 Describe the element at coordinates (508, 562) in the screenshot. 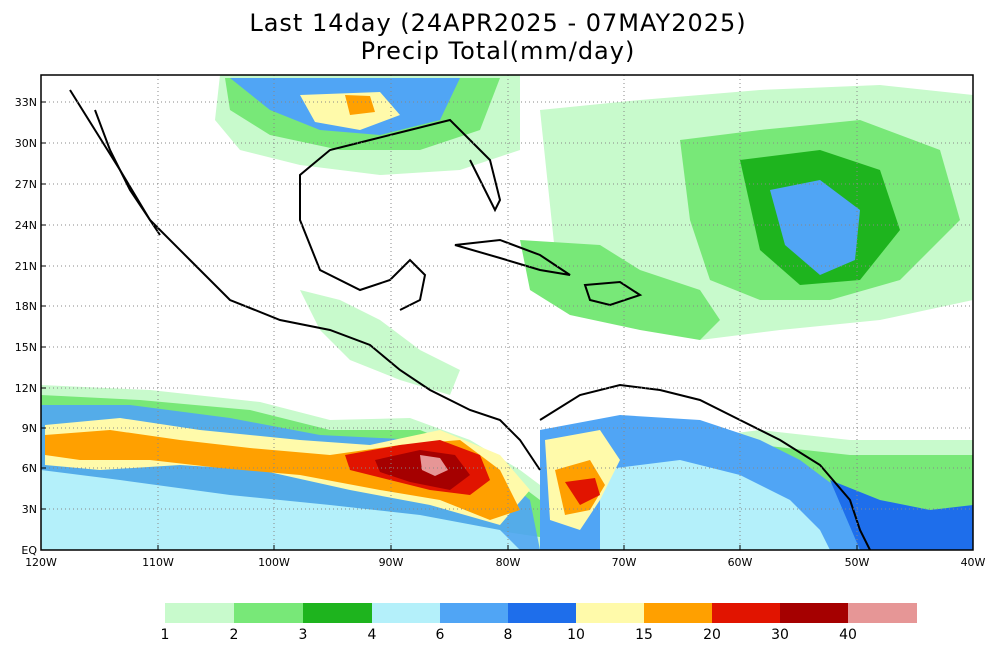

I see `lon-tick-label: 80W` at that location.